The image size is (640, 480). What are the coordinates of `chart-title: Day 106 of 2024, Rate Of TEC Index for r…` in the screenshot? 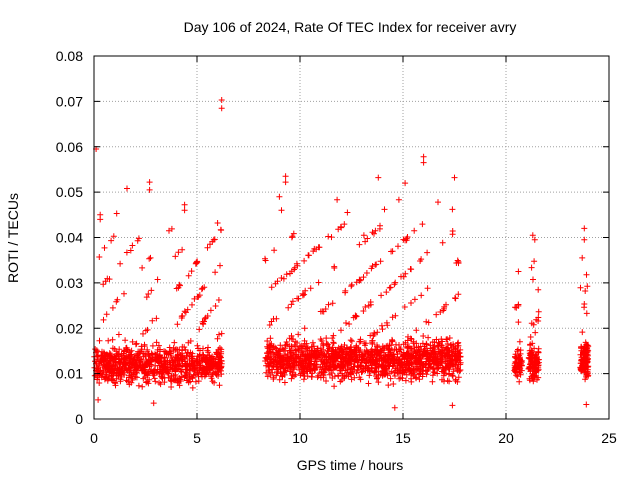 It's located at (350, 27).